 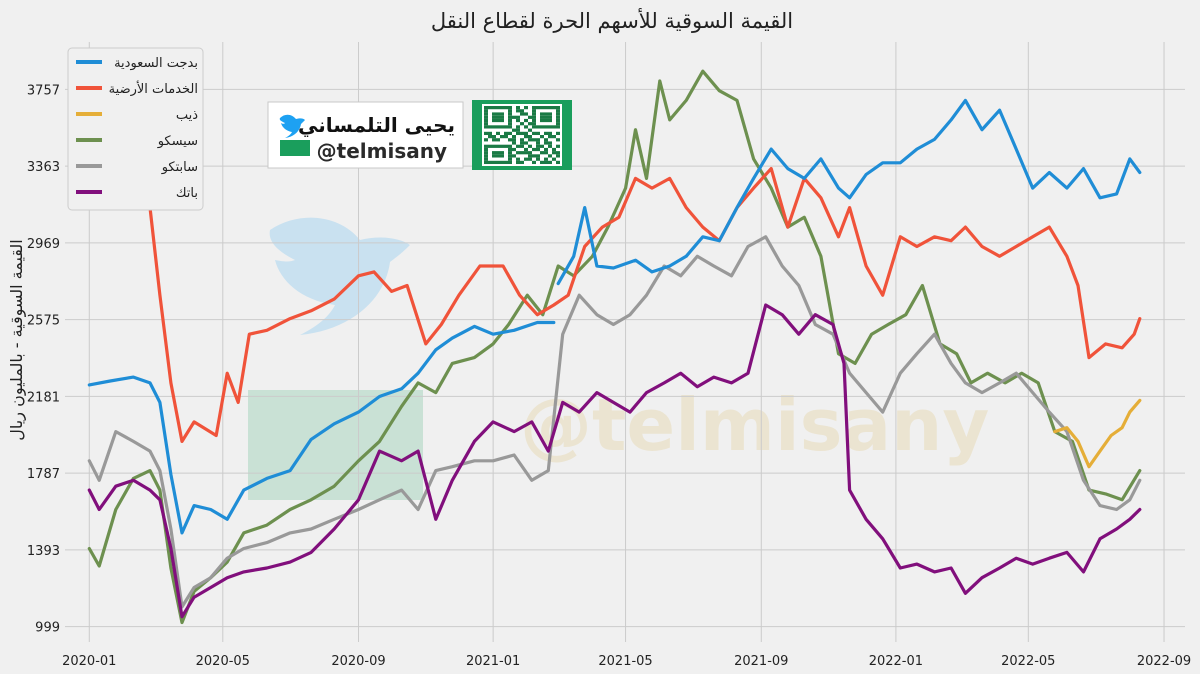 What do you see at coordinates (47, 628) in the screenshot?
I see `y-tick-label: 999` at bounding box center [47, 628].